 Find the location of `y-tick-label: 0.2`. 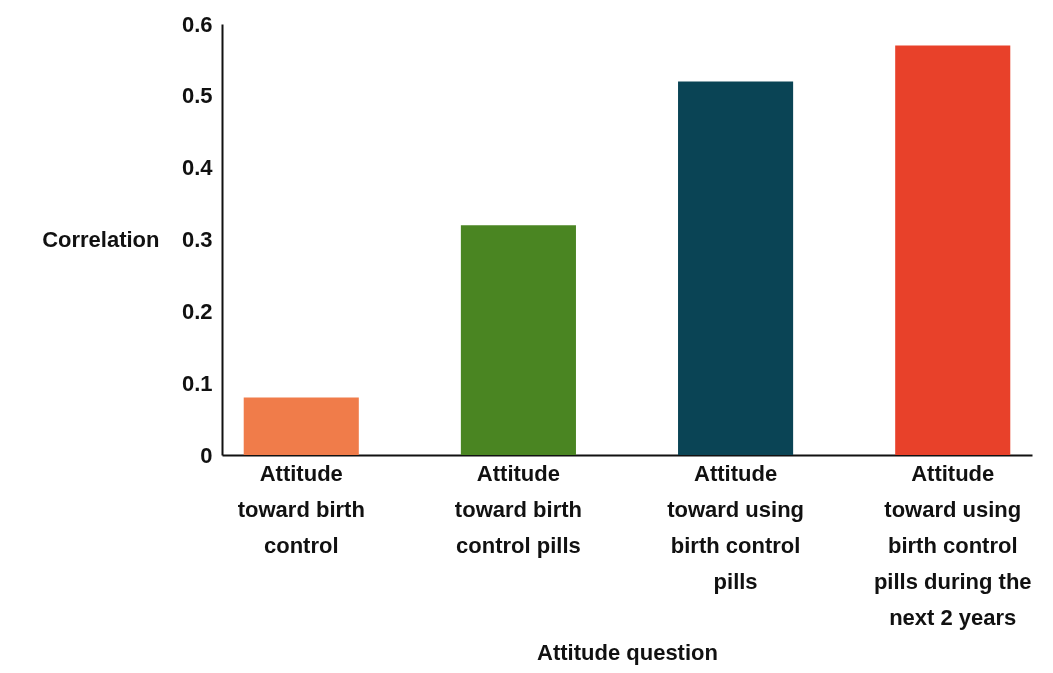

y-tick-label: 0.2 is located at coordinates (197, 311).